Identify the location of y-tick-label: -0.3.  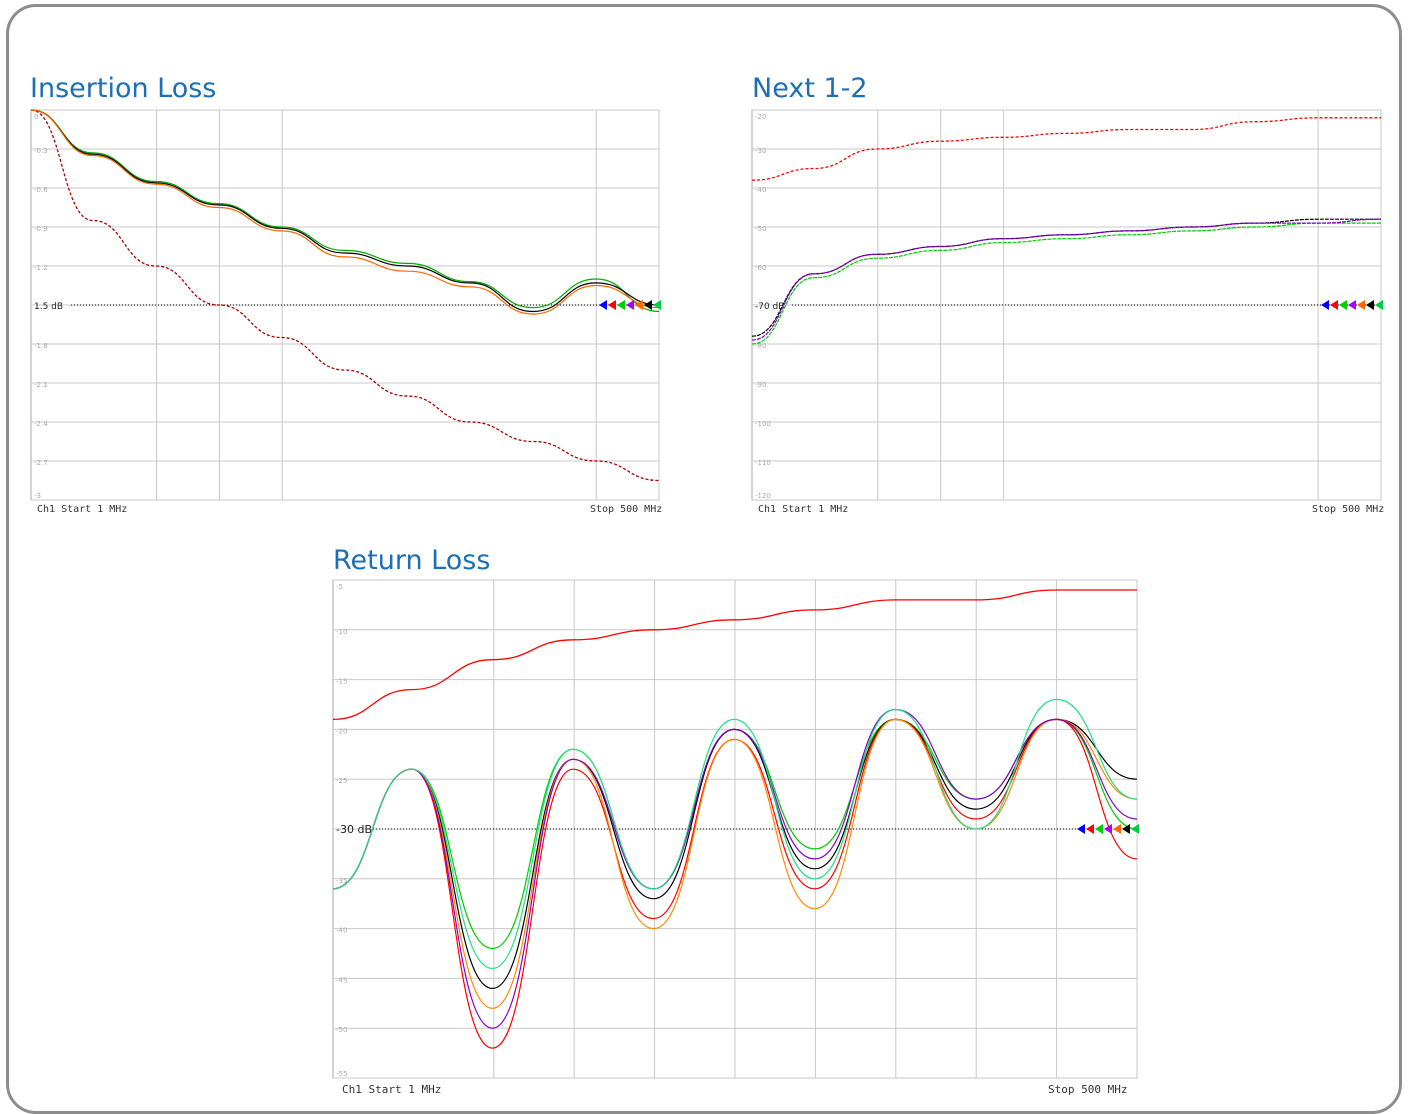
(41, 151).